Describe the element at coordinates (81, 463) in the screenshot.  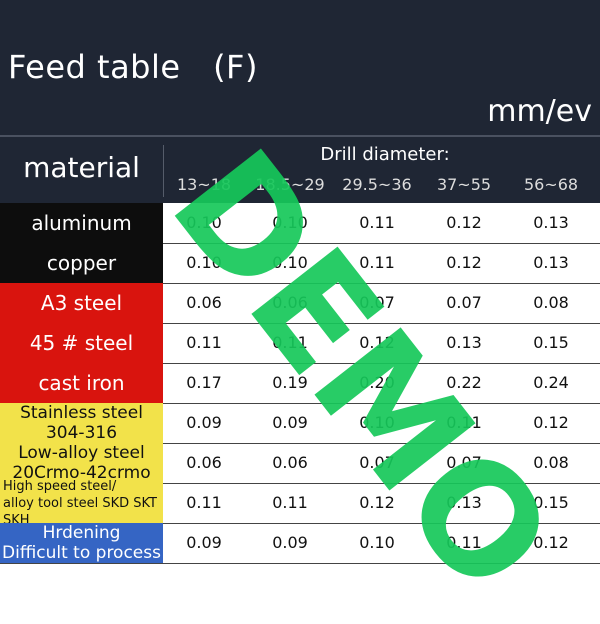
I see `material-cell: Low-alloy steel 20Crmo-42crmo` at that location.